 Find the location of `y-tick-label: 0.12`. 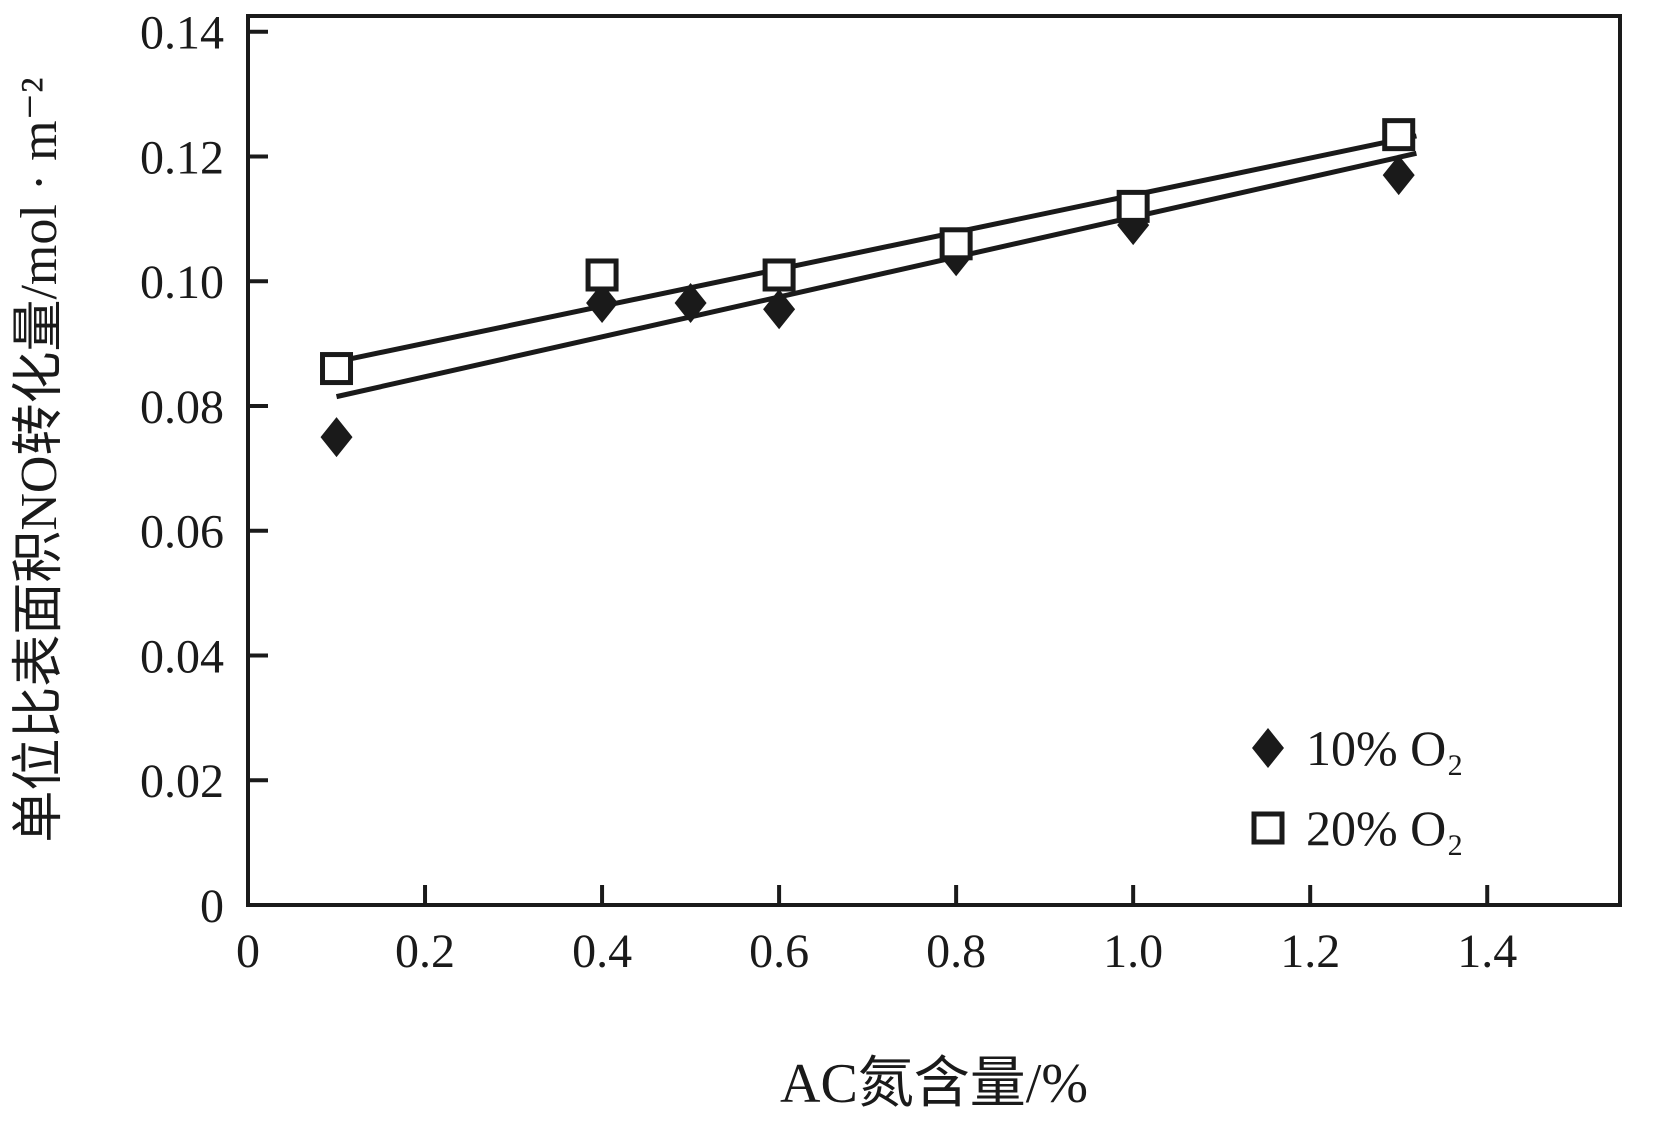

y-tick-label: 0.12 is located at coordinates (182, 157).